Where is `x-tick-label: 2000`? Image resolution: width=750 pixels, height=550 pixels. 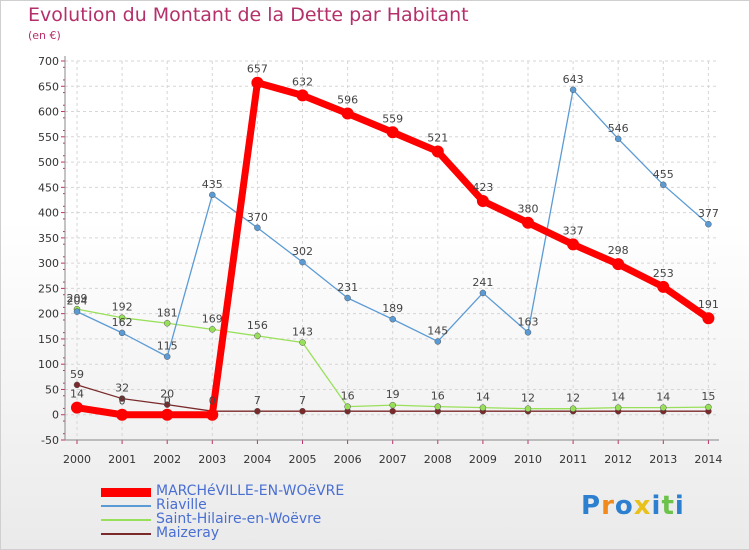 x-tick-label: 2000 is located at coordinates (77, 459).